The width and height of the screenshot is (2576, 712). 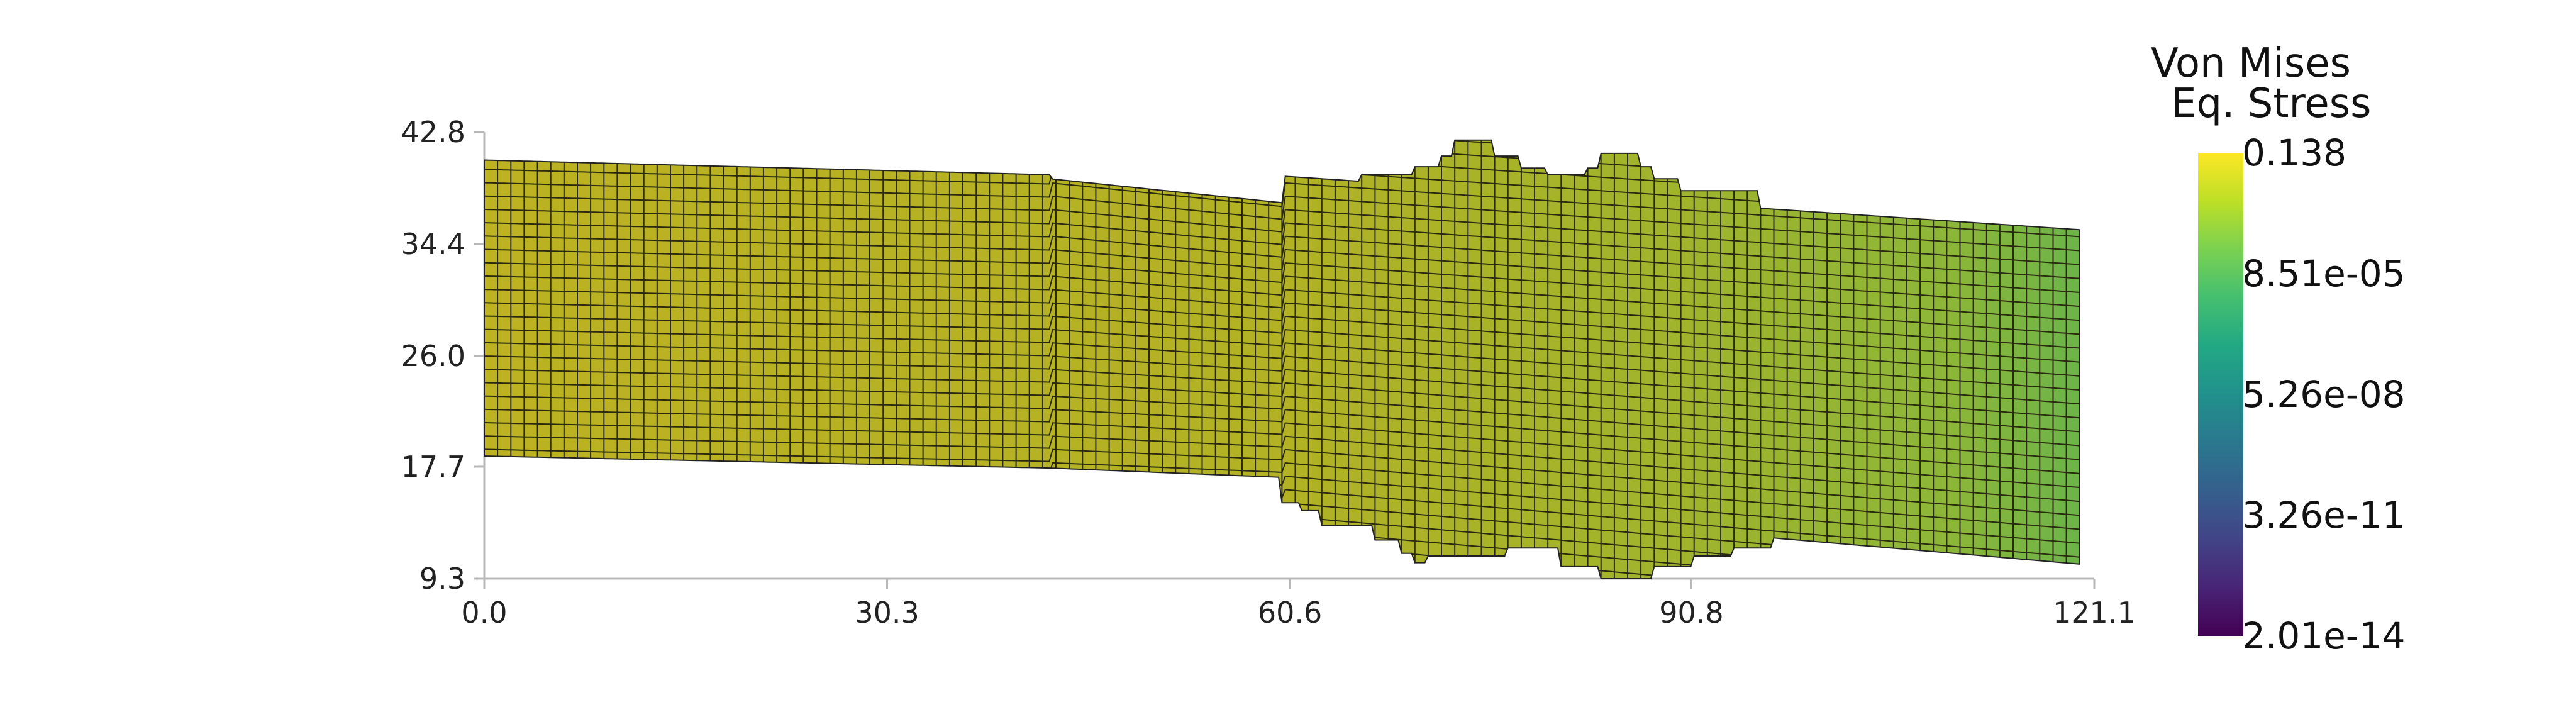 I want to click on colorbar-tick-labels: 0.138 8.51e-05 5.26e-08 3.26e-11 2.01e-14, so click(x=2324, y=394).